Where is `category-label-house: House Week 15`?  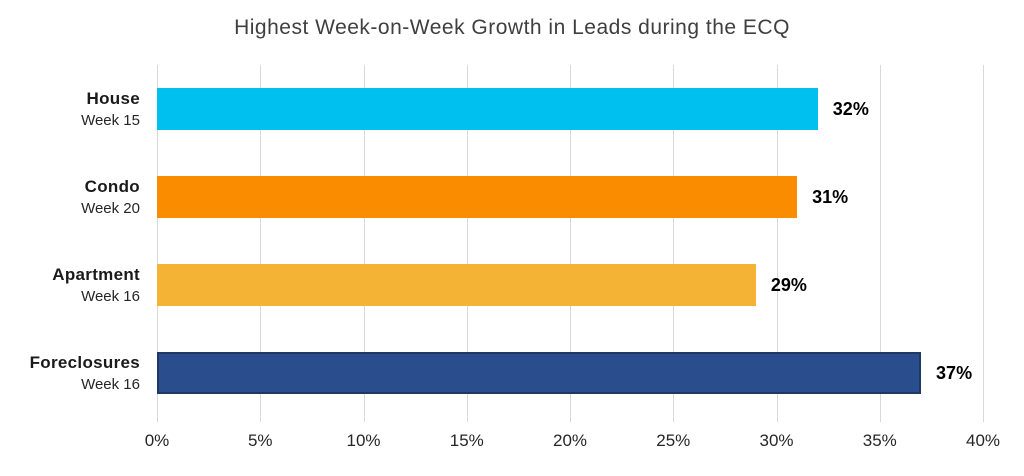 category-label-house: House Week 15 is located at coordinates (70, 109).